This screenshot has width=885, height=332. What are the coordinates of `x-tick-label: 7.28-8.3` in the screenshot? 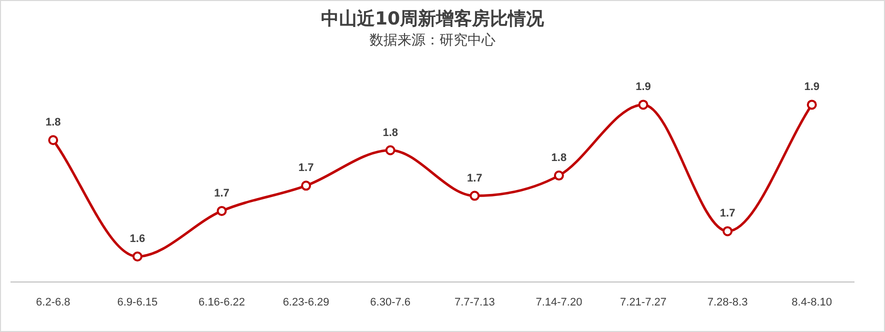 It's located at (727, 302).